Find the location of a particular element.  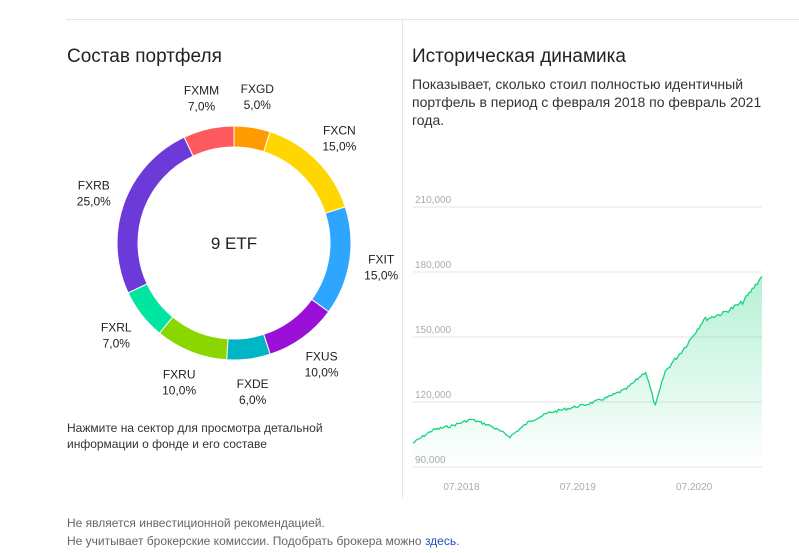

slice-label-name: FXUS is located at coordinates (322, 357).